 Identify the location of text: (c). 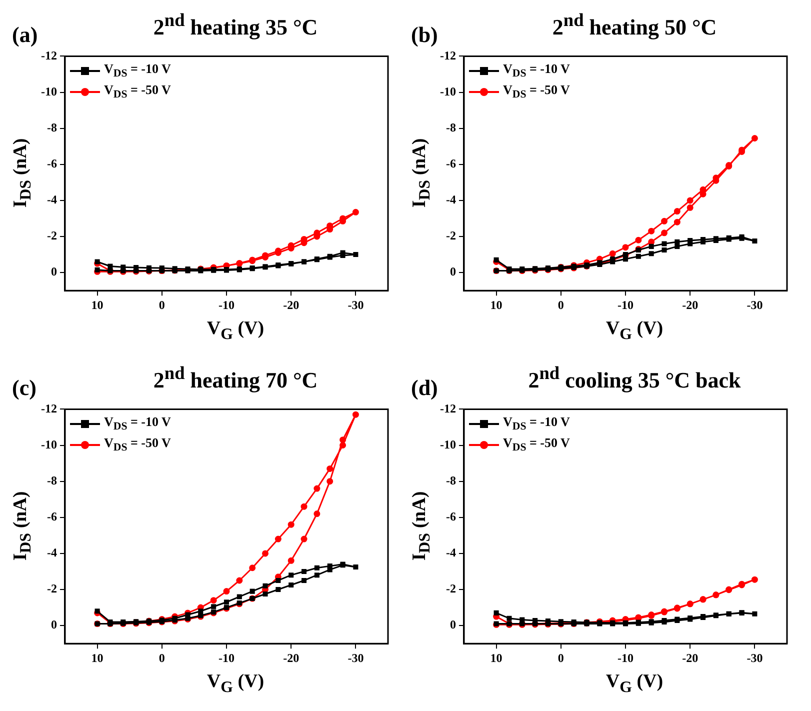
(24, 388).